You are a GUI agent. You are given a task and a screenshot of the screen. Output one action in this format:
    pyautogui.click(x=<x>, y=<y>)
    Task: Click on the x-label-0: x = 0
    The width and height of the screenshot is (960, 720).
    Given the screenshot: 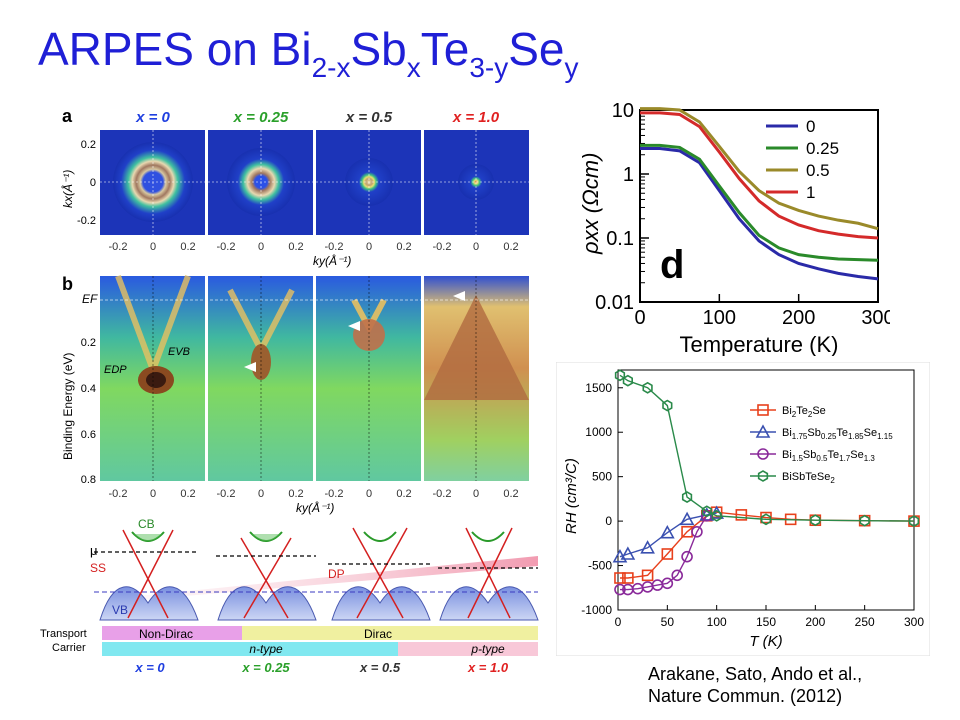 What is the action you would take?
    pyautogui.click(x=152, y=117)
    